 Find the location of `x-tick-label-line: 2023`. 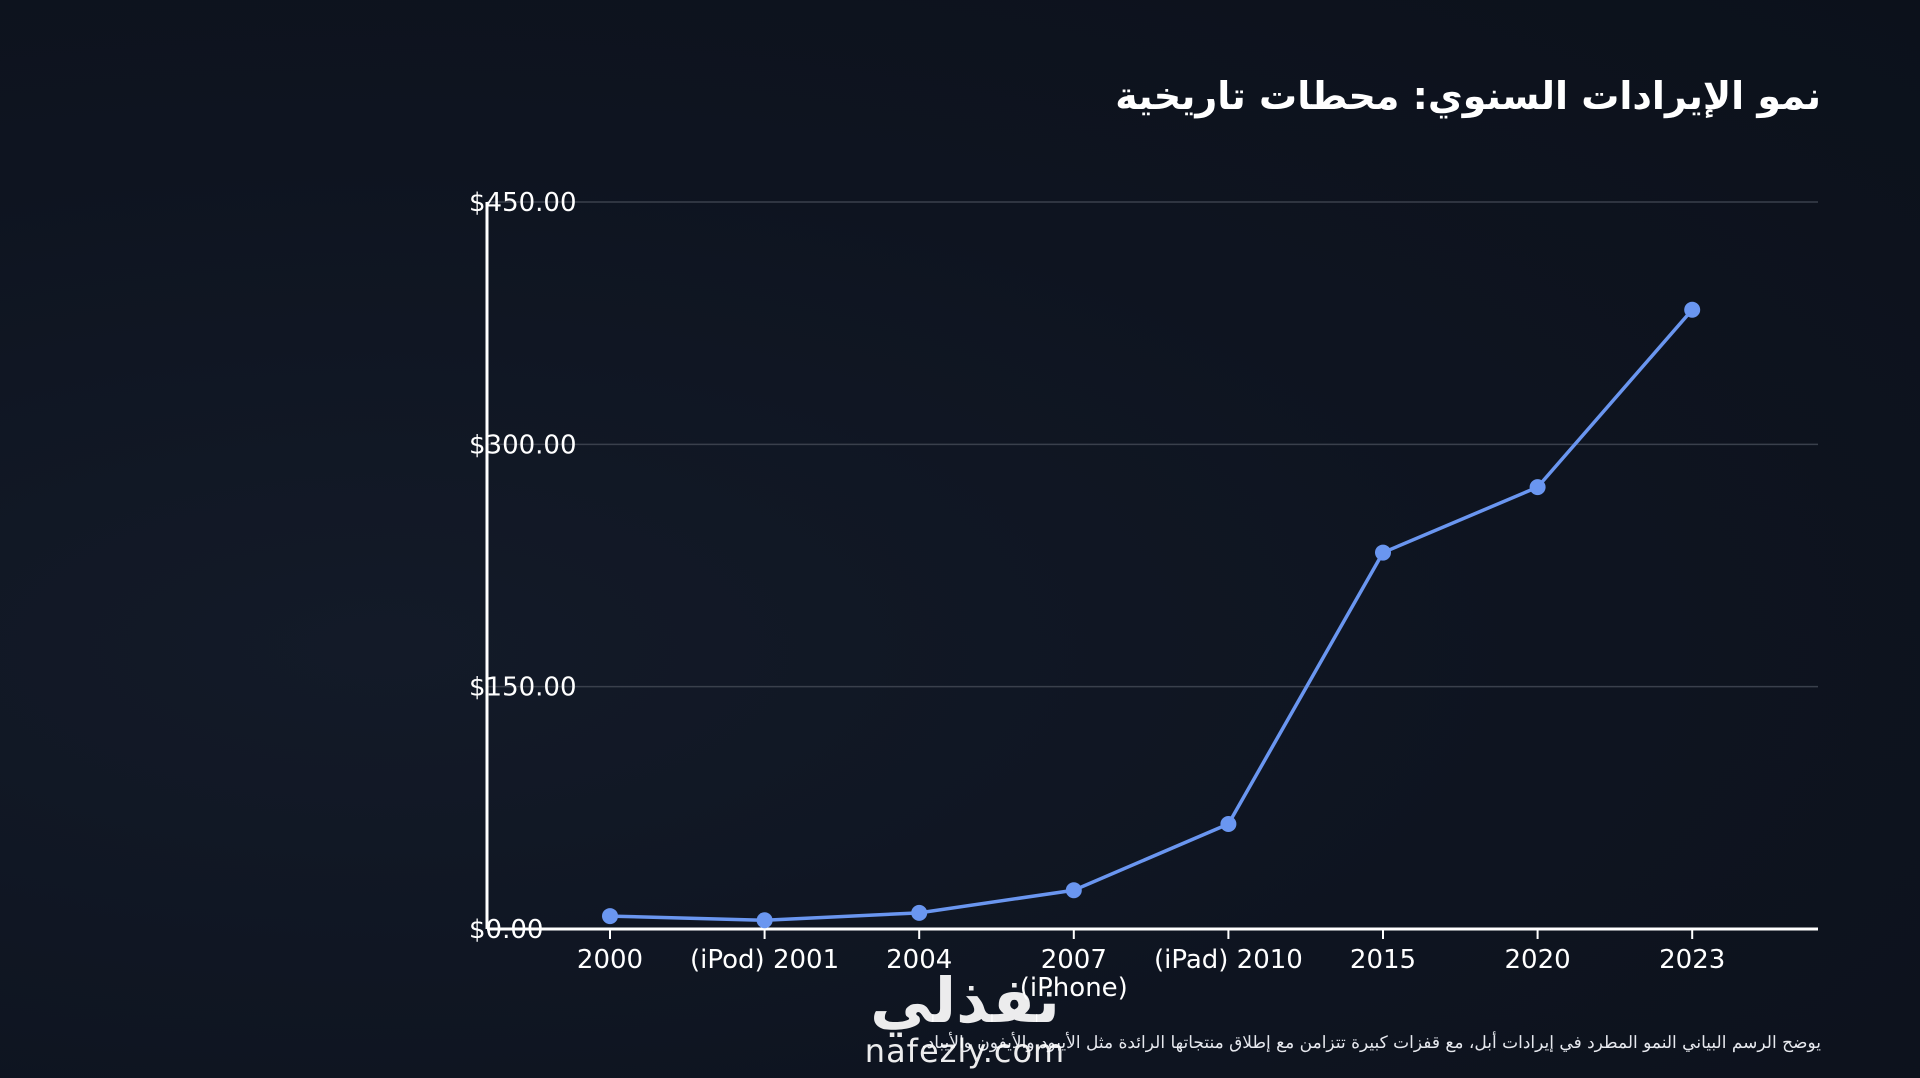

x-tick-label-line: 2023 is located at coordinates (1692, 960).